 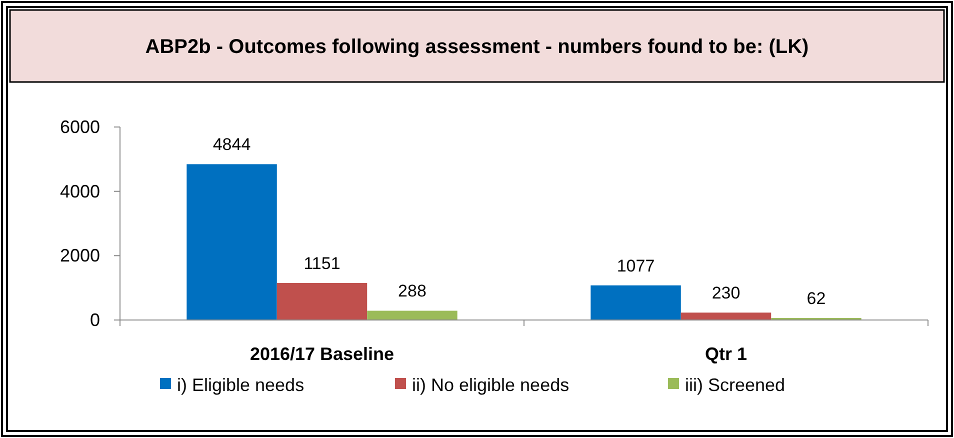 What do you see at coordinates (240, 385) in the screenshot?
I see `legend-label: i) Eligible needs` at bounding box center [240, 385].